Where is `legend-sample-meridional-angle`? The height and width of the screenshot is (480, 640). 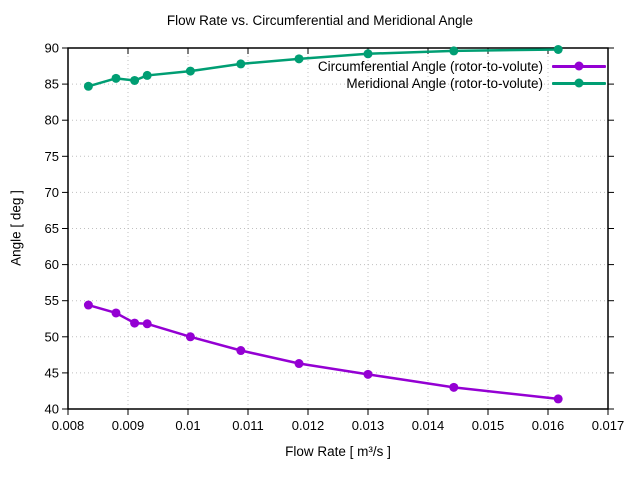 legend-sample-meridional-angle is located at coordinates (579, 83).